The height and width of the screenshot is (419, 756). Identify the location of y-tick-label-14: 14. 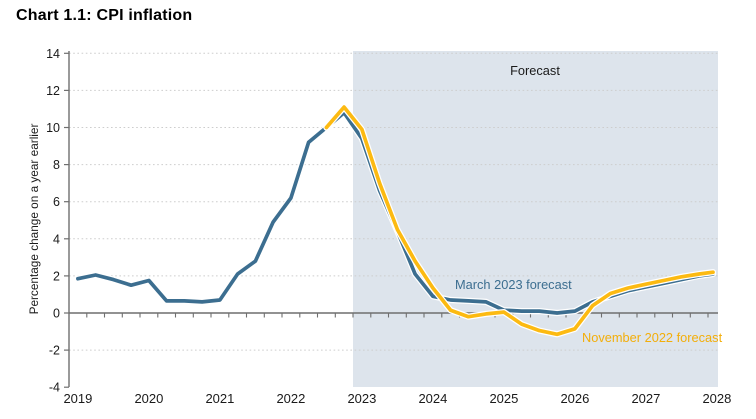
(53, 54).